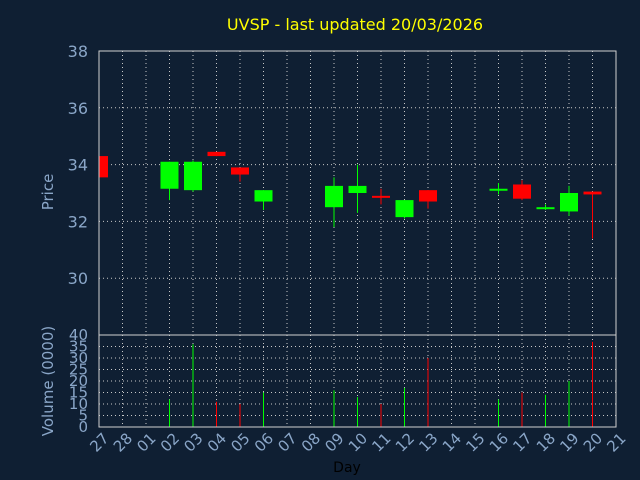 This screenshot has height=480, width=640. I want to click on x-tick-label: 01, so click(146, 442).